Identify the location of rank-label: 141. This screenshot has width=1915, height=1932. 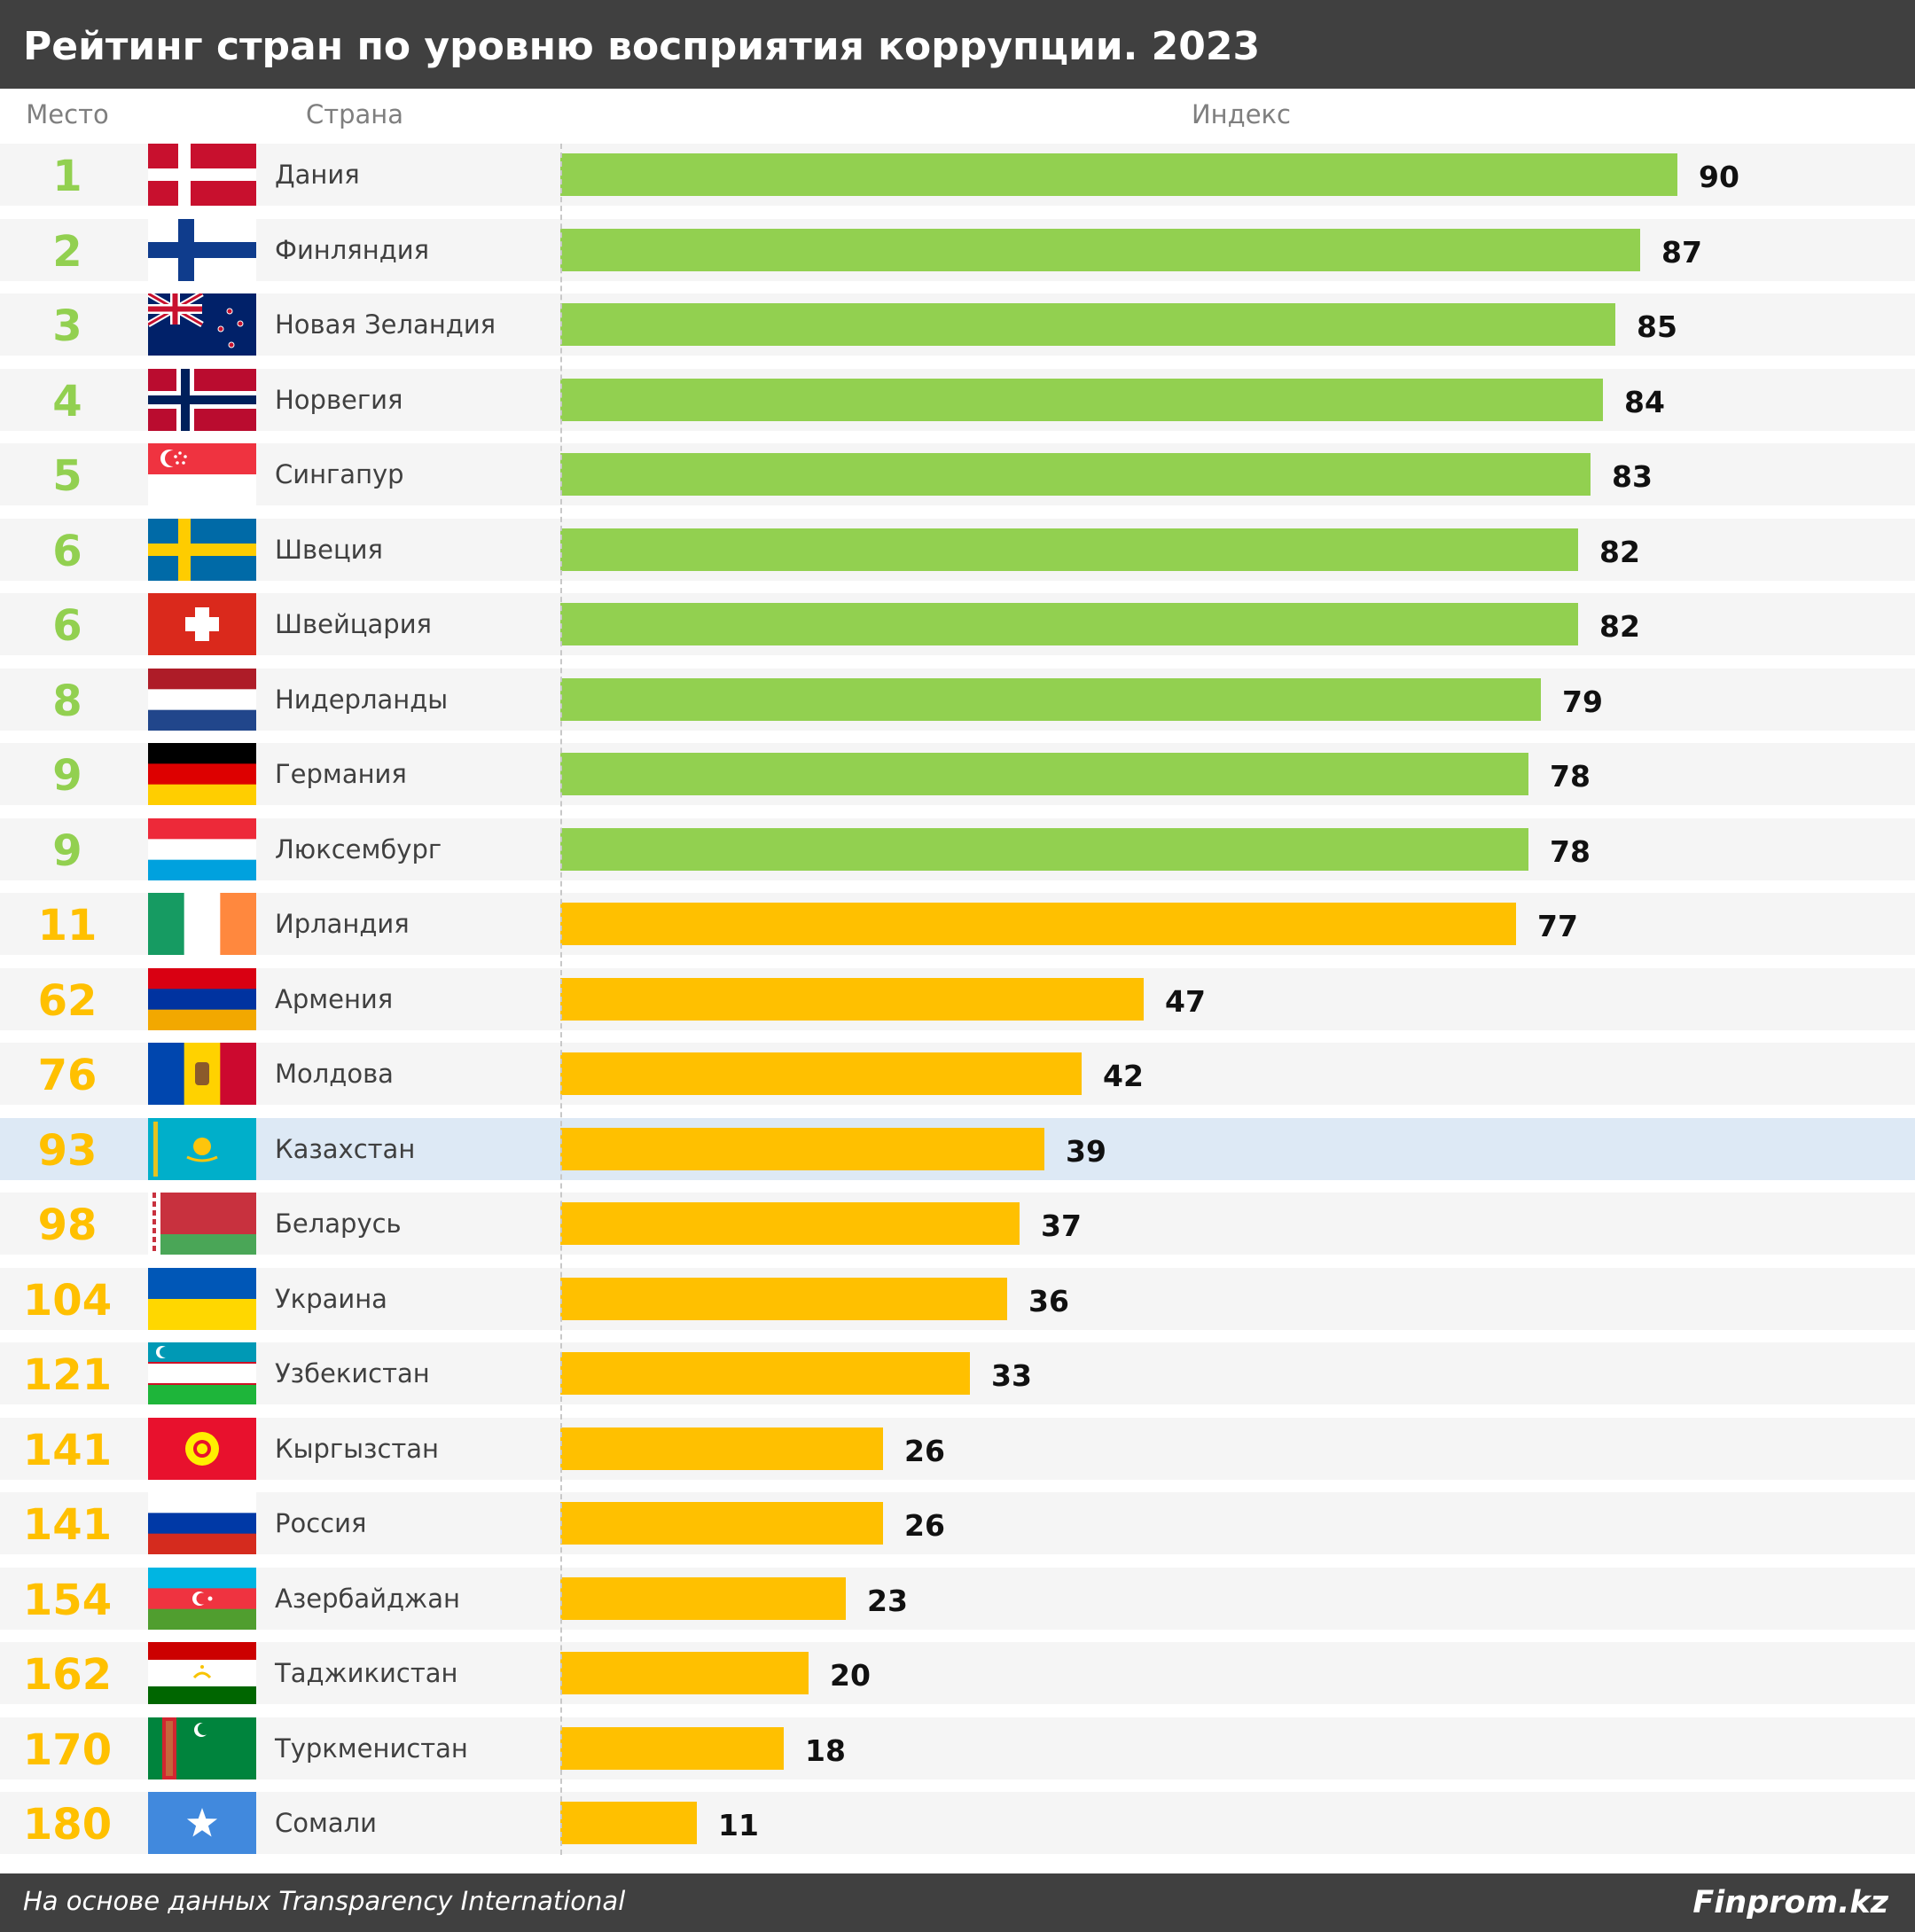
(67, 1523).